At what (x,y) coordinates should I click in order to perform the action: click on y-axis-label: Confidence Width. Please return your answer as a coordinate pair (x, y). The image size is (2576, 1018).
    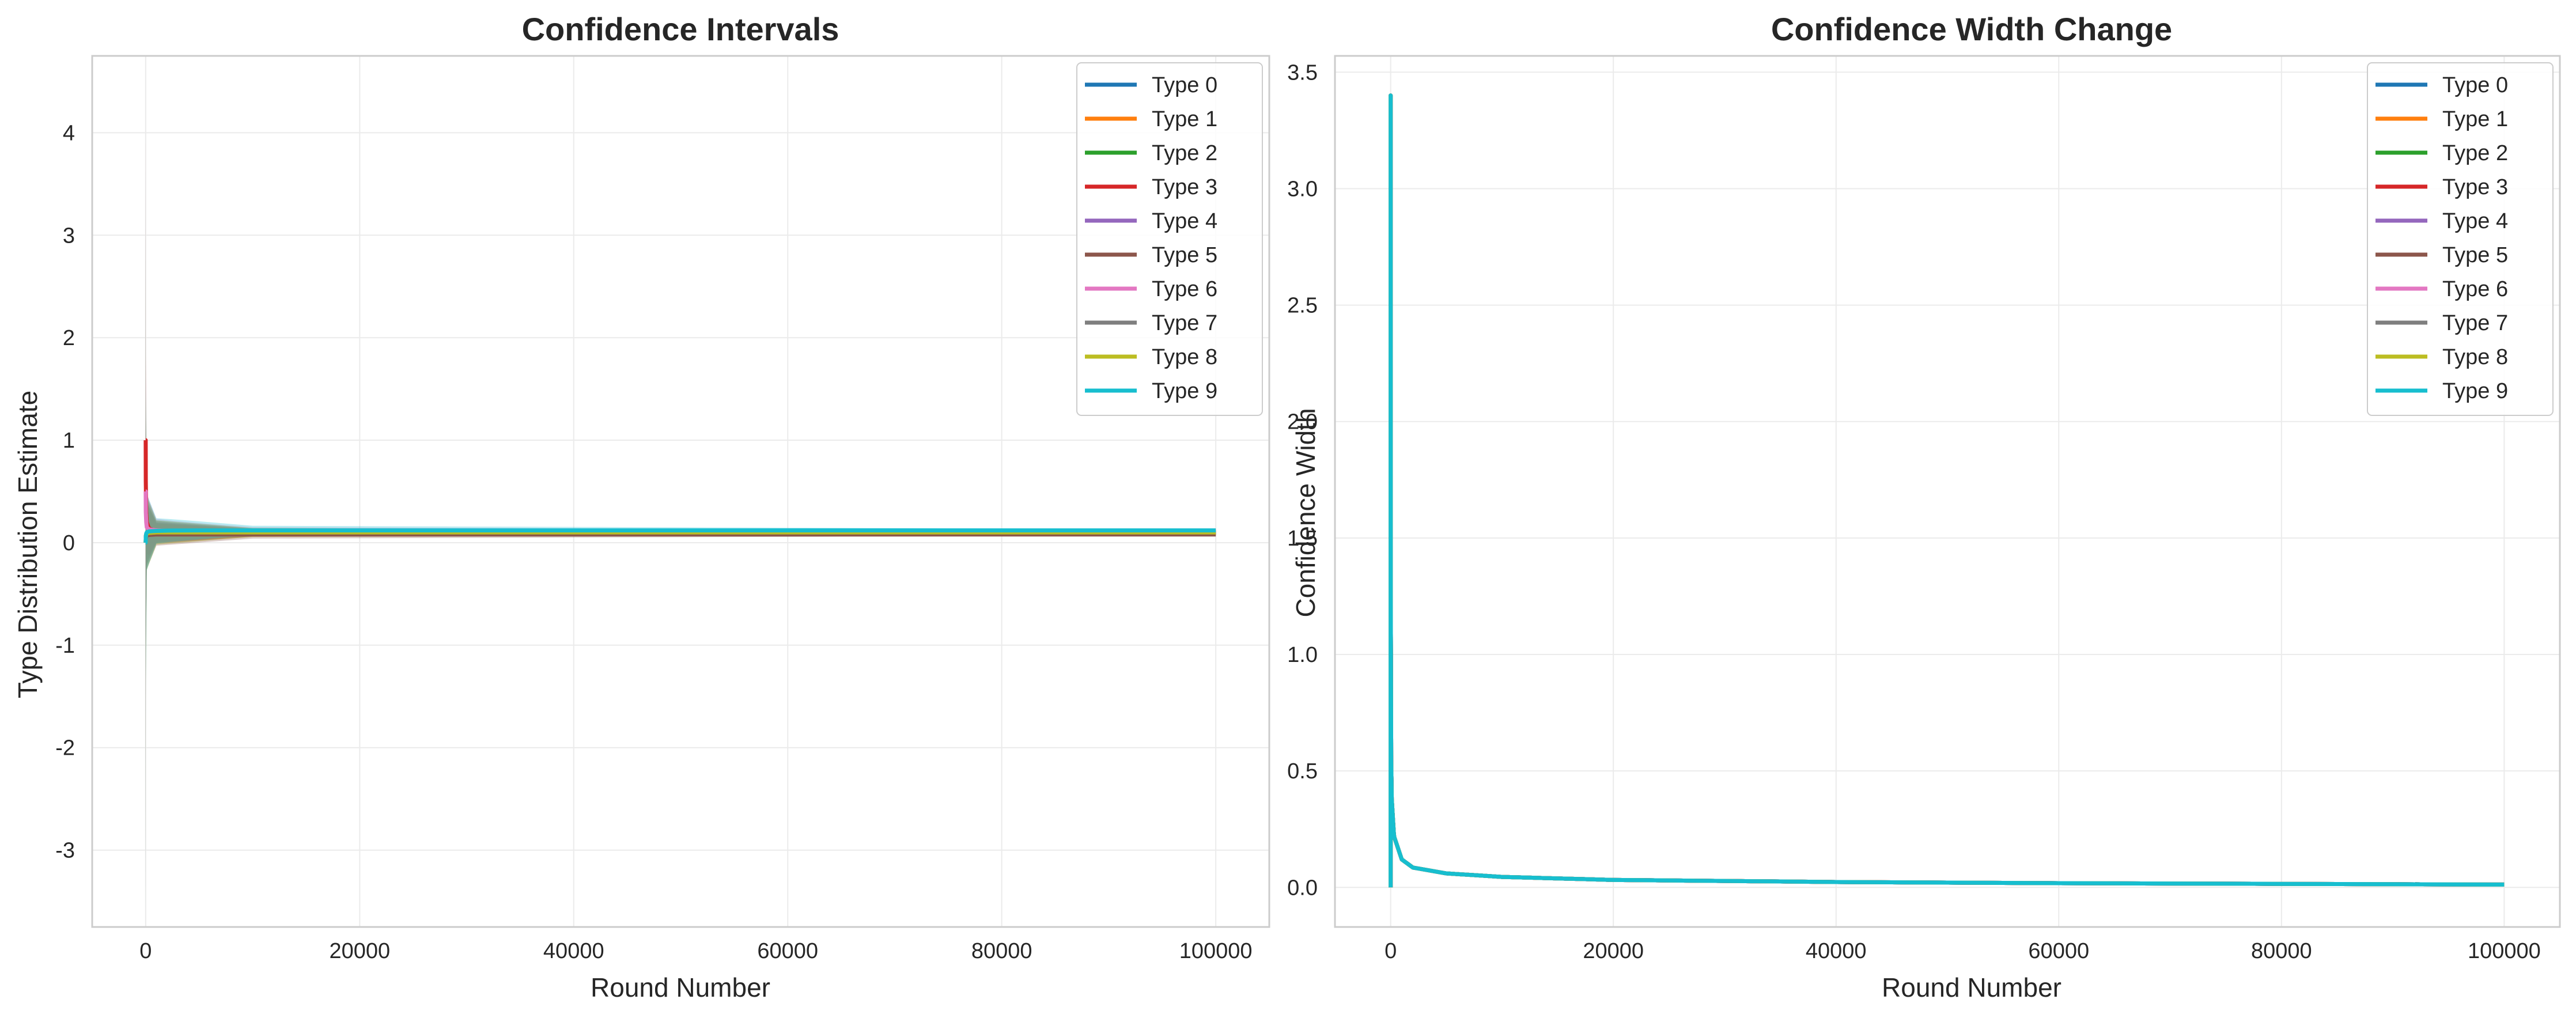
    Looking at the image, I should click on (1306, 512).